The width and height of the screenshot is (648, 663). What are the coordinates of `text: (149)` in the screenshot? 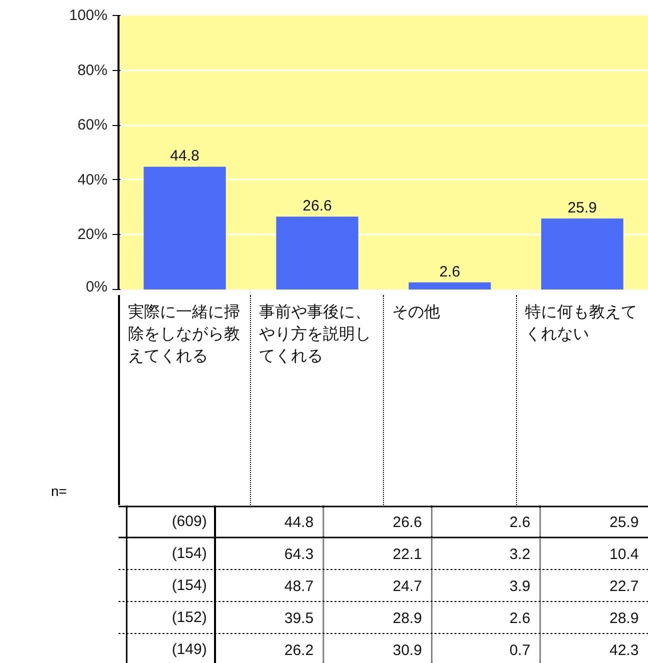 It's located at (189, 649).